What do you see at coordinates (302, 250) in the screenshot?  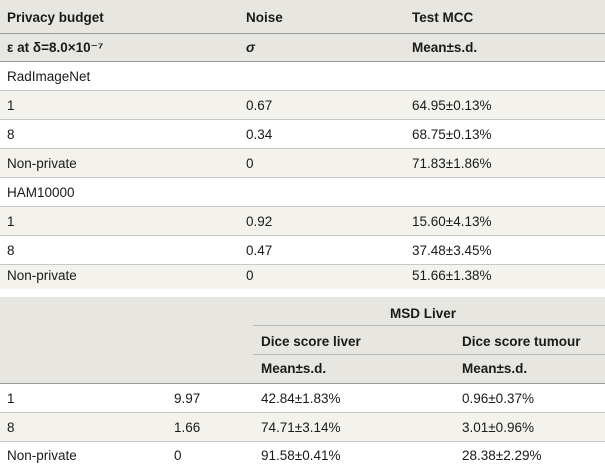 I see `table-row: 8 0.47 37.48±3.45%` at bounding box center [302, 250].